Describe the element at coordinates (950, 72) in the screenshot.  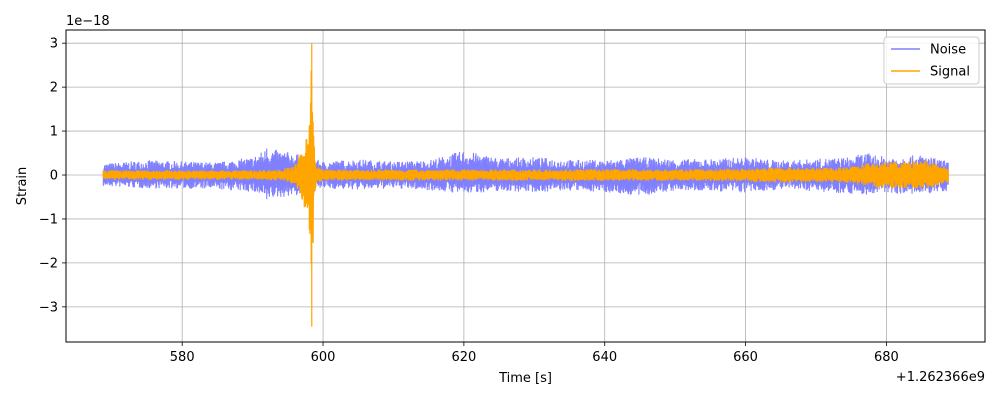
I see `legend-label-signal: Signal` at that location.